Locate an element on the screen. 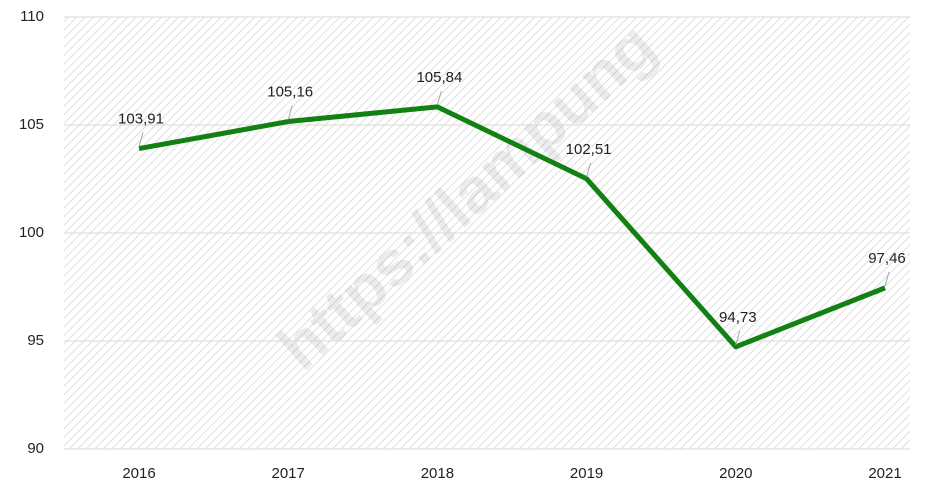 The height and width of the screenshot is (486, 947). x-tick-label: 2021 is located at coordinates (884, 473).